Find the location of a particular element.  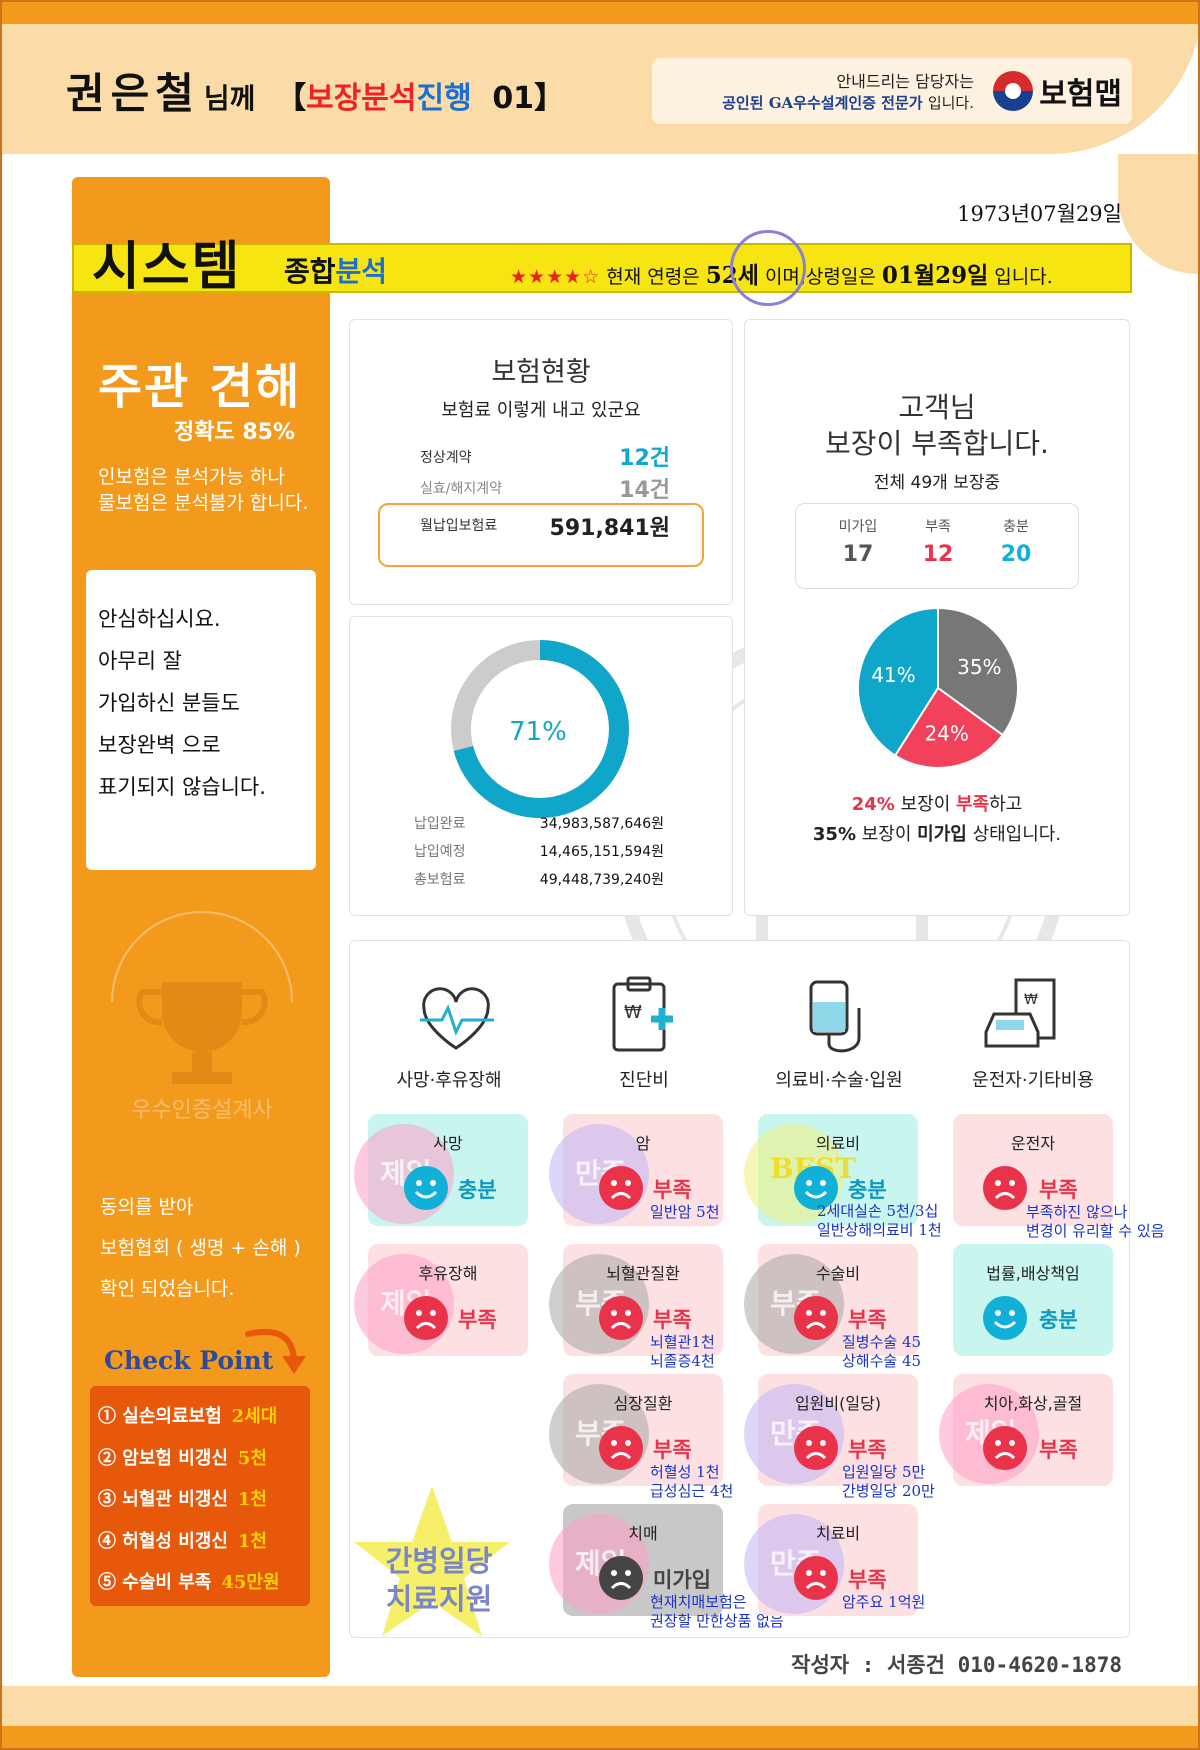

tile-disability: 제일 후유장해 부족 is located at coordinates (441, 1300).